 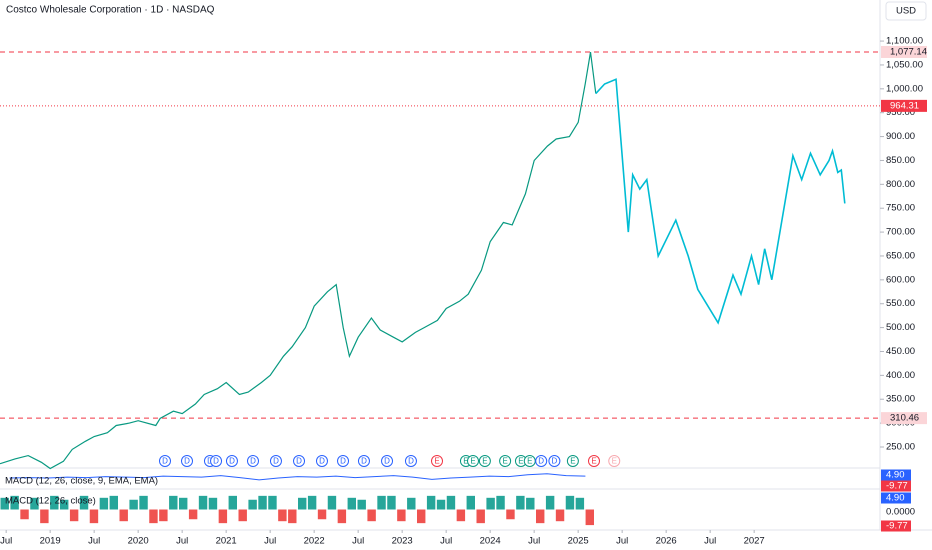 I want to click on y-tick-label: 650.00, so click(x=900, y=255).